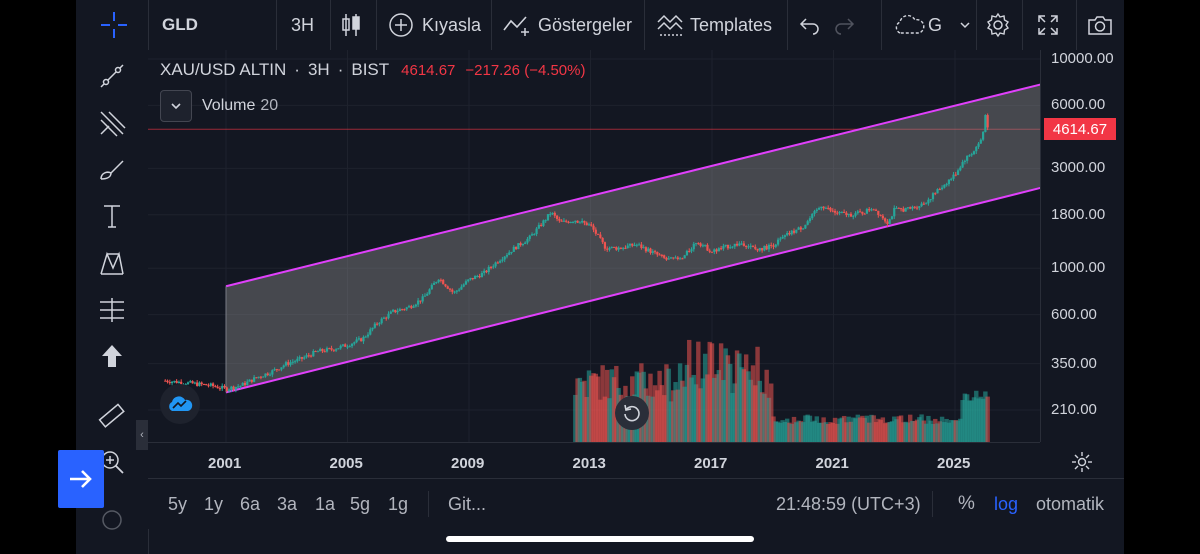 The image size is (1200, 554). I want to click on compare-button: Kıyasla, so click(434, 25).